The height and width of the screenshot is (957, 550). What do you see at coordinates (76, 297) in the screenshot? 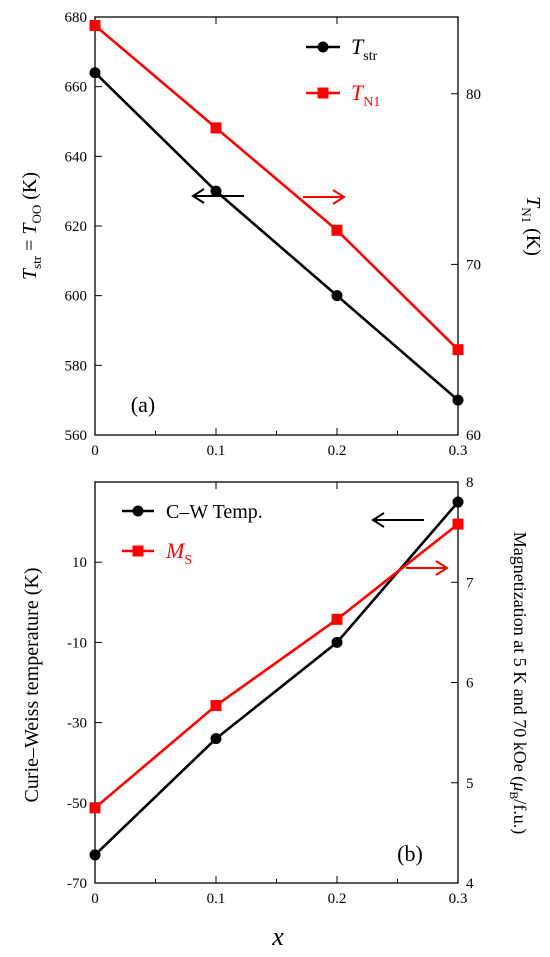
I see `y-left-tick-label: 600` at bounding box center [76, 297].